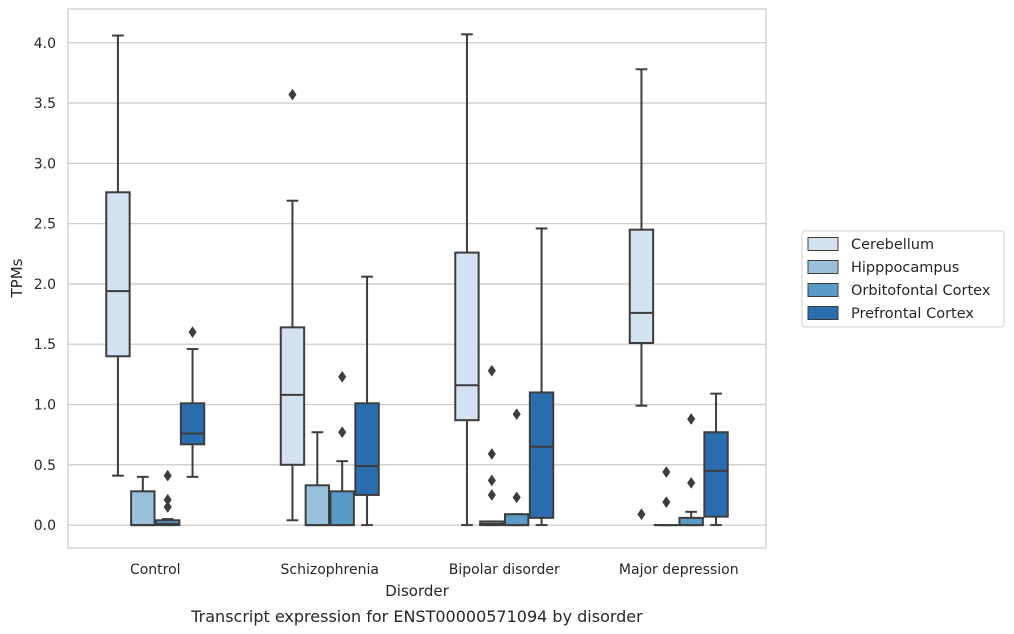 The width and height of the screenshot is (1014, 634). I want to click on box-control-orbitofontal-cortex, so click(167, 498).